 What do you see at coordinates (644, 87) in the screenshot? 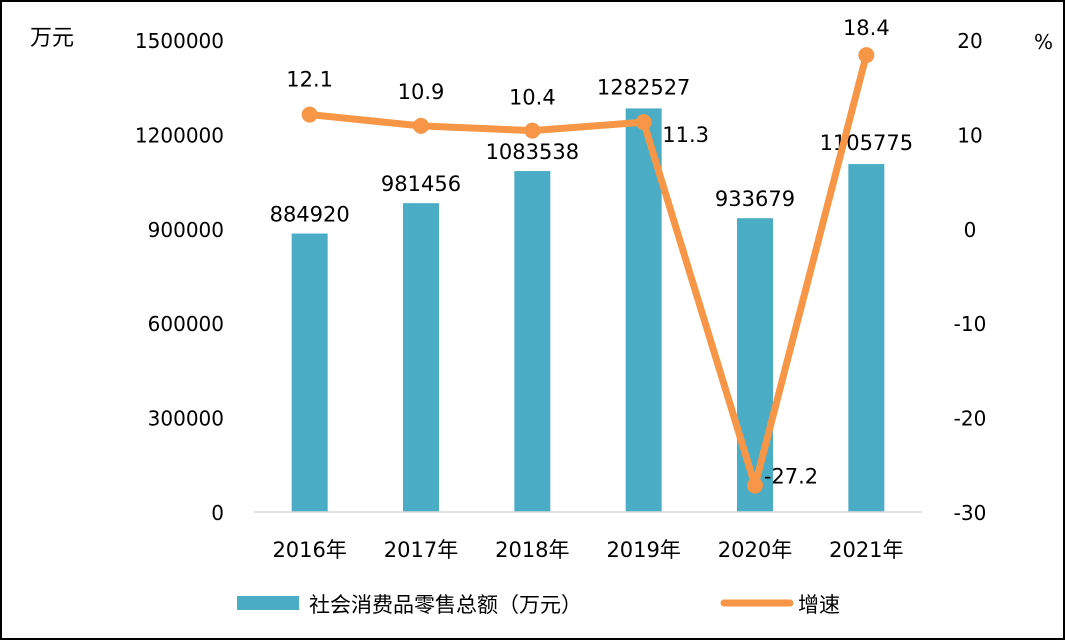
I see `bar-data-label: 1282527` at bounding box center [644, 87].